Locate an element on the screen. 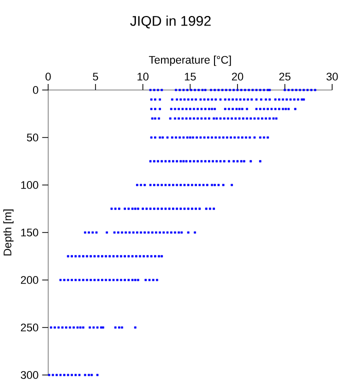  chart-title: JIQD in 1992 is located at coordinates (170, 22).